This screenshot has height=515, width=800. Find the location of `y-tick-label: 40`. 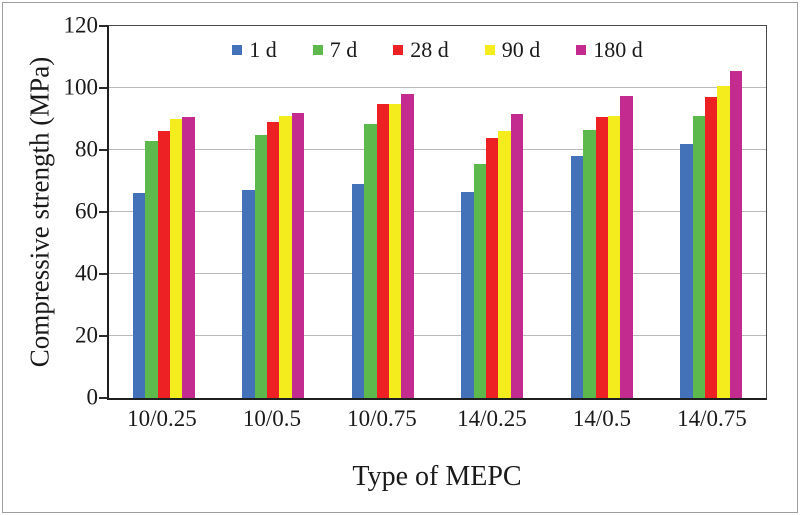

y-tick-label: 40 is located at coordinates (86, 273).